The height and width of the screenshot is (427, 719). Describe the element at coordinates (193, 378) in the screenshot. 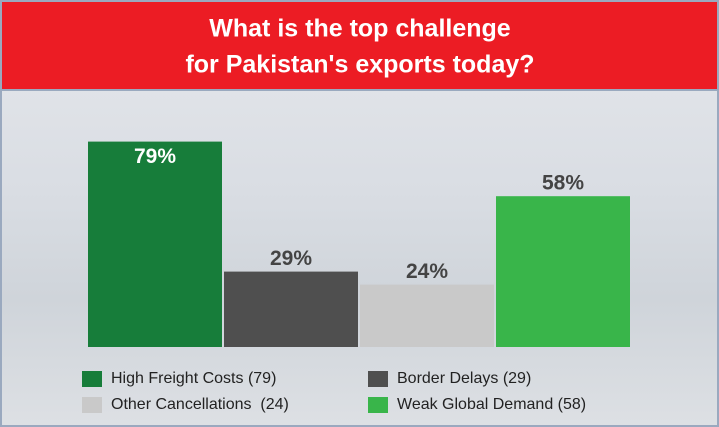

I see `legend-label: High Freight Costs (79)` at that location.